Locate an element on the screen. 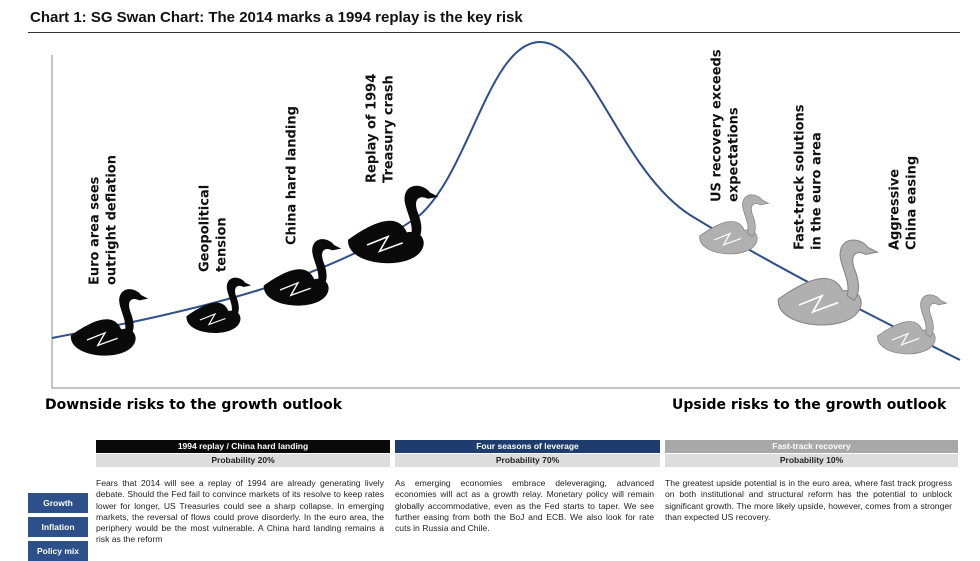  scenario-header: Four seasons of leverage is located at coordinates (527, 446).